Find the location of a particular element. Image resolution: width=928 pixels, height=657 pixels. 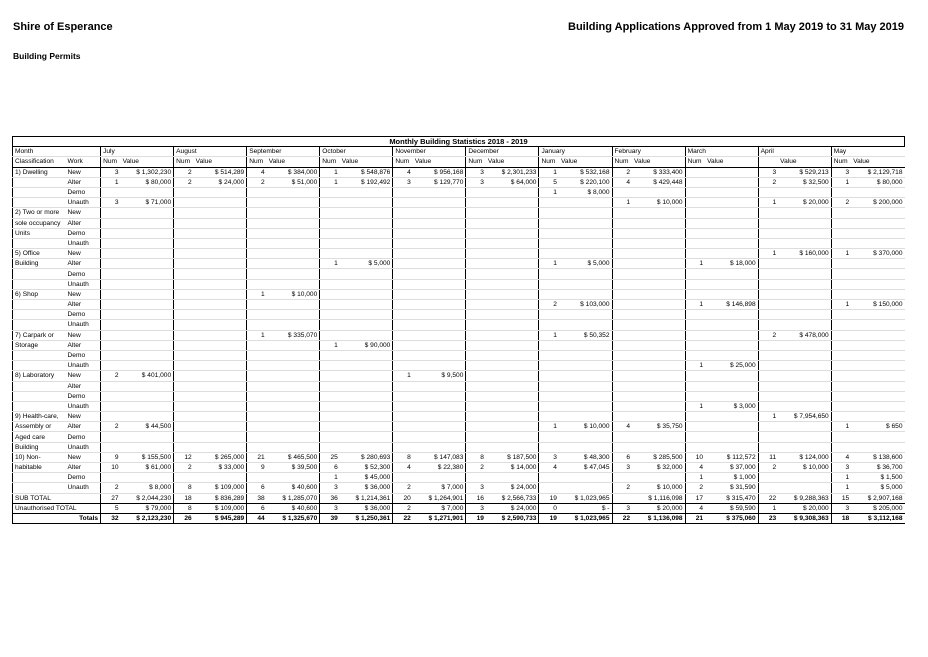

sub-header: Value is located at coordinates (805, 162).